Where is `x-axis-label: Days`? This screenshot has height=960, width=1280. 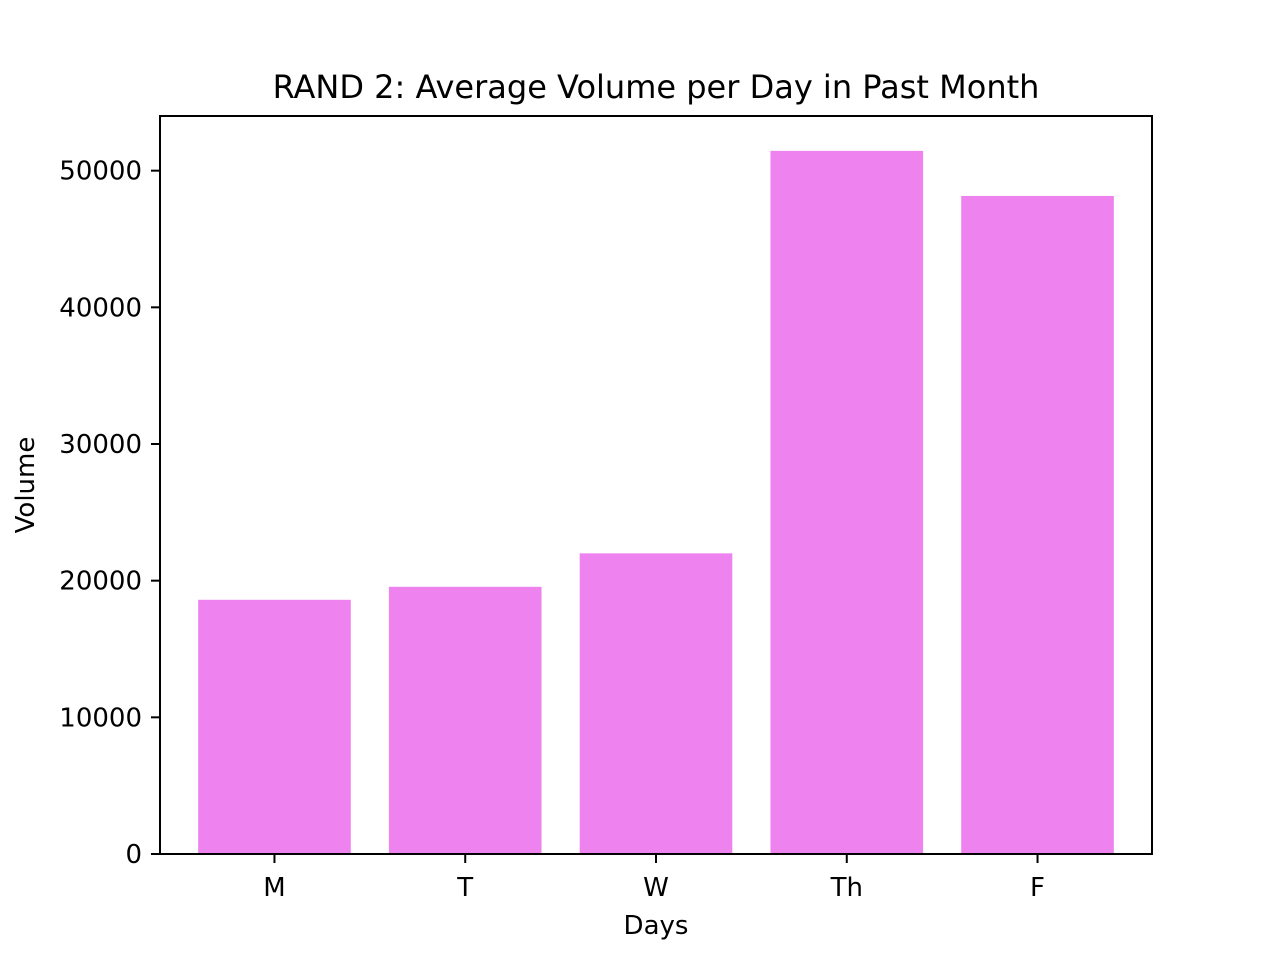
x-axis-label: Days is located at coordinates (656, 926).